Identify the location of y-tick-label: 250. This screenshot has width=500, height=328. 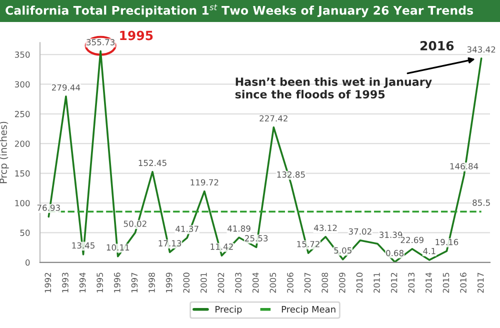
(22, 114).